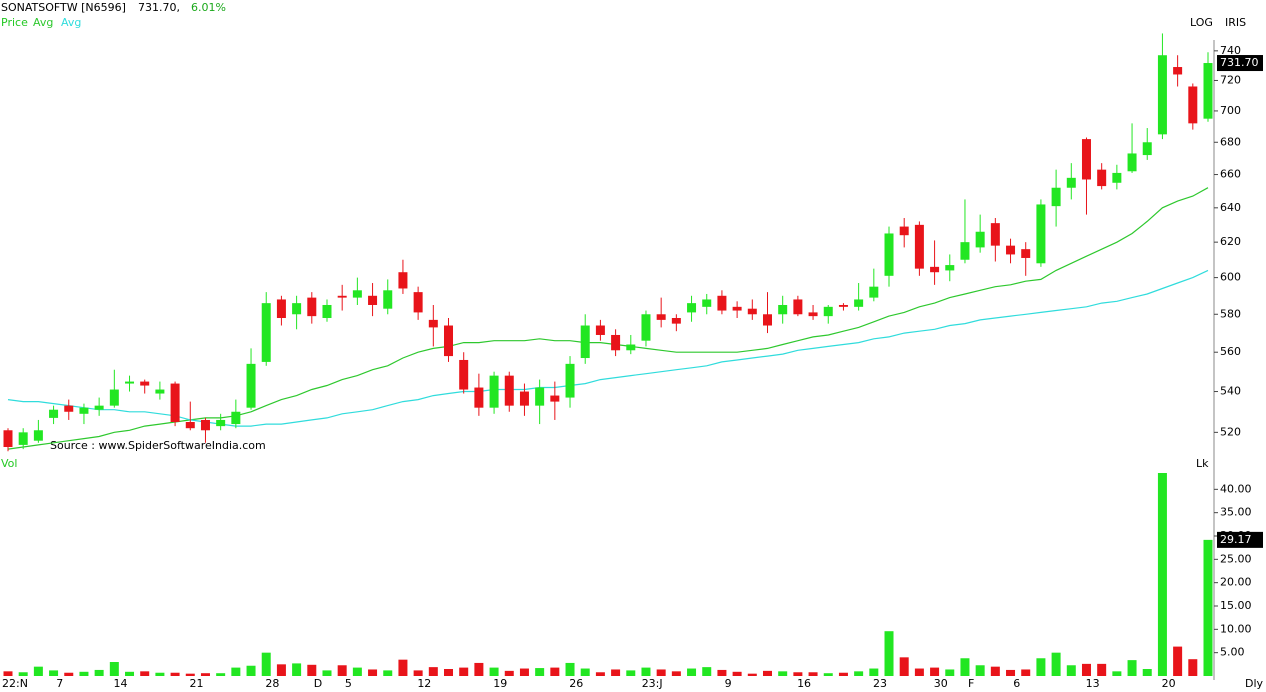 The image size is (1266, 692). What do you see at coordinates (1169, 683) in the screenshot?
I see `x-tick-label: 20` at bounding box center [1169, 683].